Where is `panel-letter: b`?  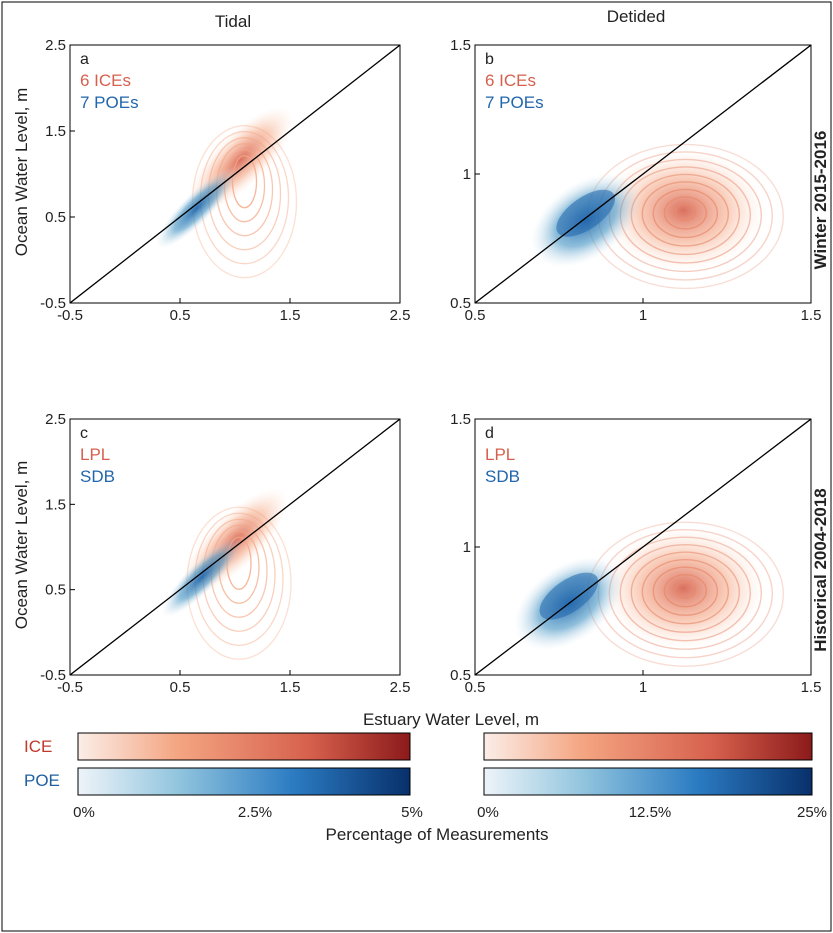
panel-letter: b is located at coordinates (489, 59).